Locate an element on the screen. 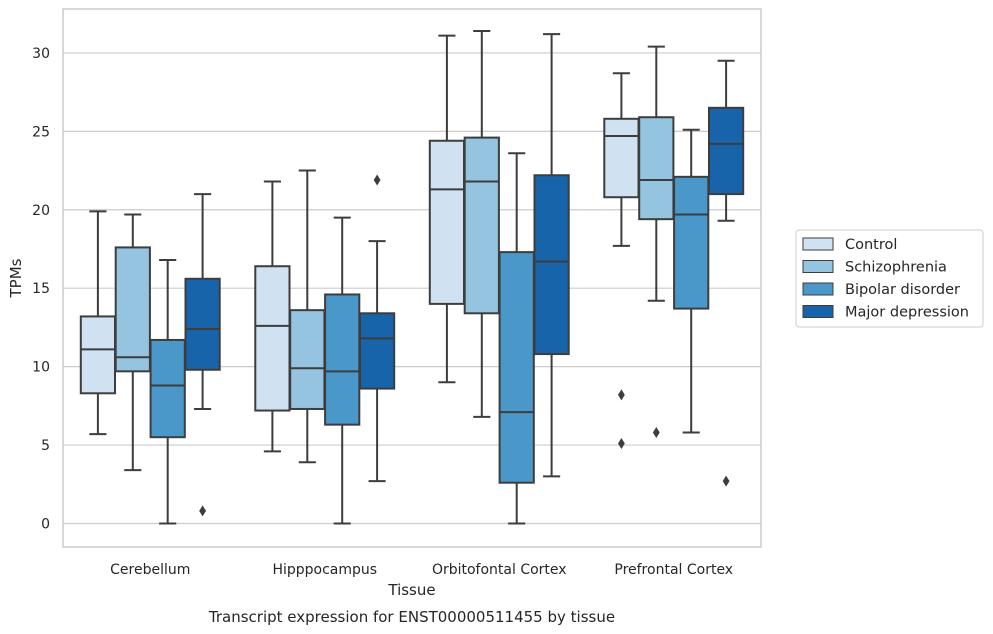 This screenshot has height=634, width=993. y-tick-label: 0 is located at coordinates (45, 524).